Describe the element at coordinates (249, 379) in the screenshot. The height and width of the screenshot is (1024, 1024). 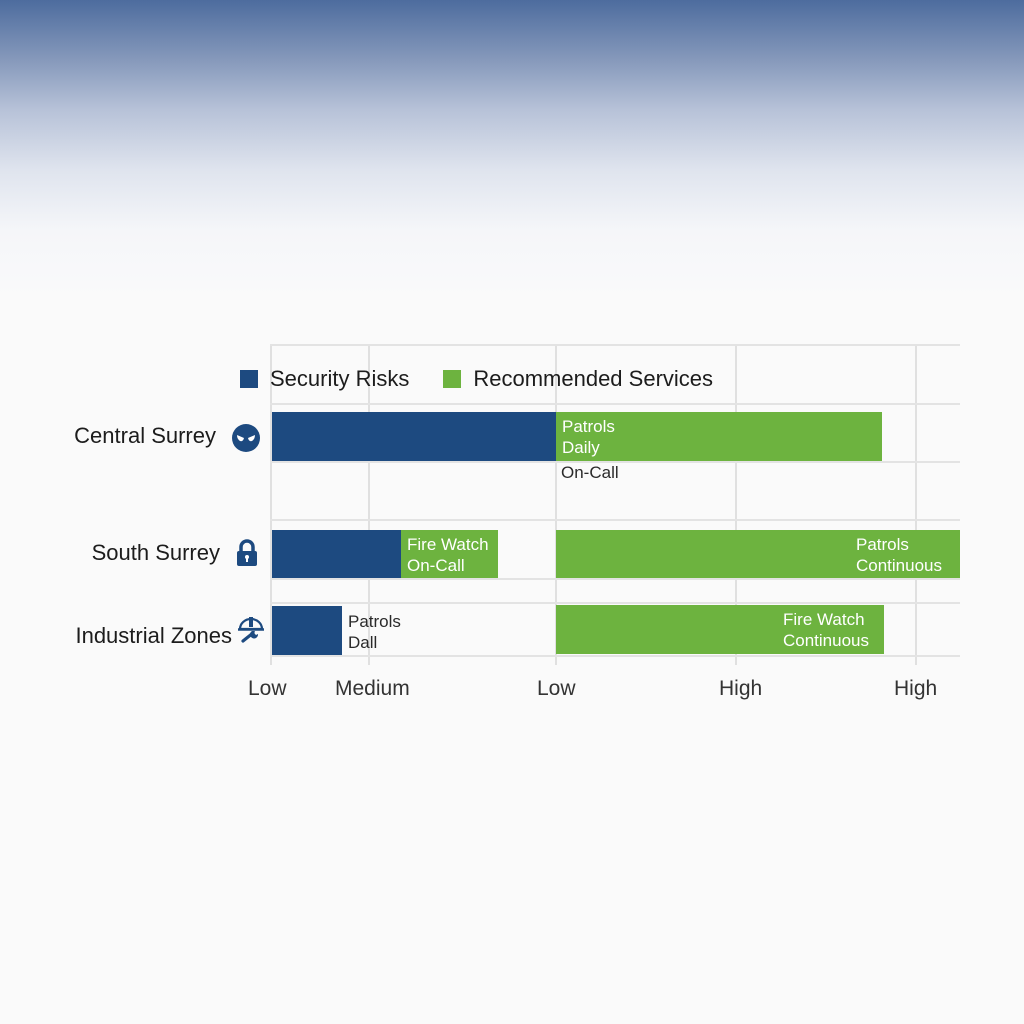
I see `legend-swatch-risks` at that location.